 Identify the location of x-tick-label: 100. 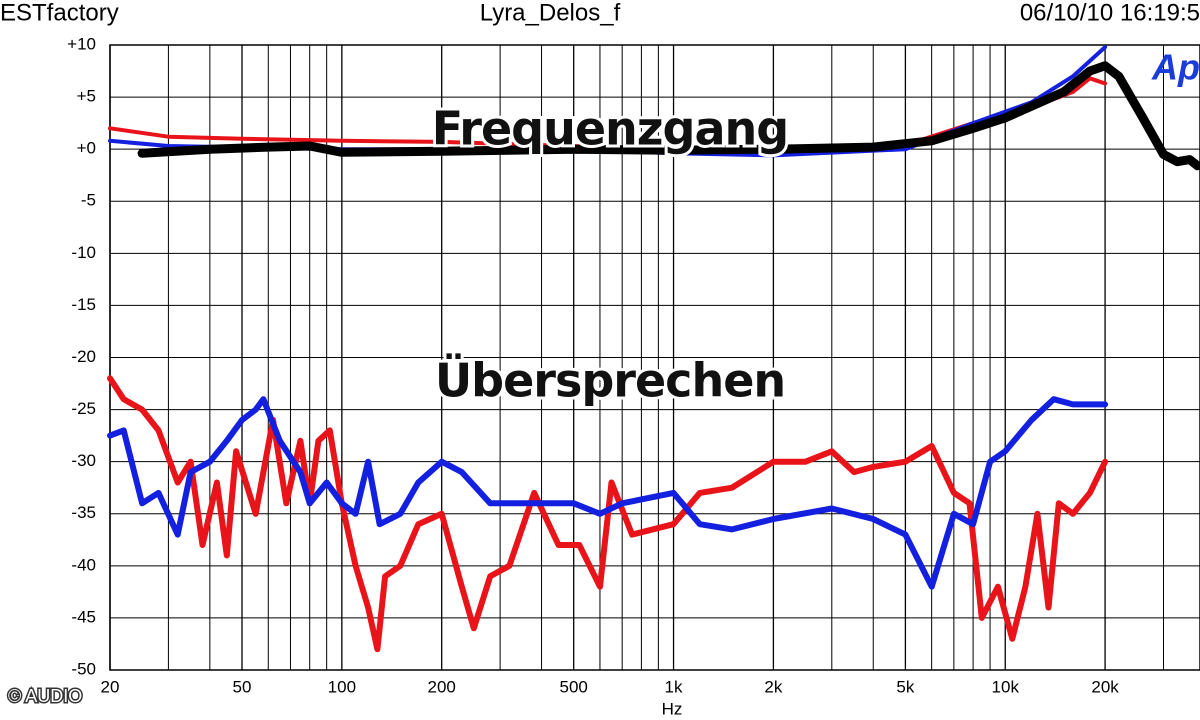
(342, 686).